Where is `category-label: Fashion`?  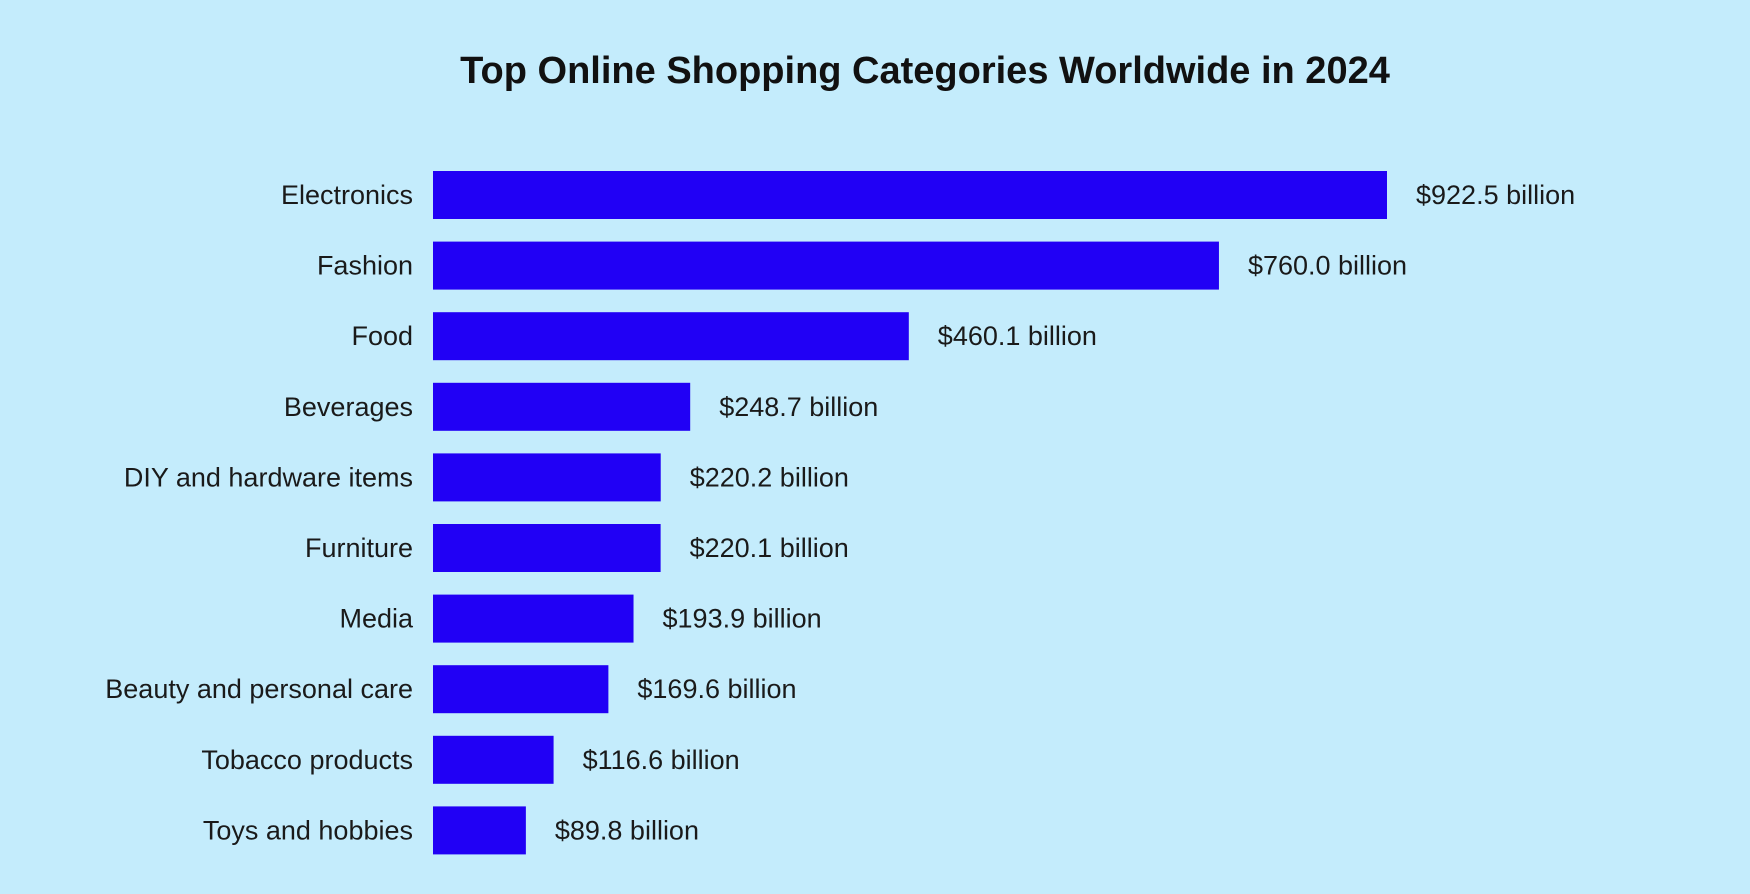 category-label: Fashion is located at coordinates (365, 266).